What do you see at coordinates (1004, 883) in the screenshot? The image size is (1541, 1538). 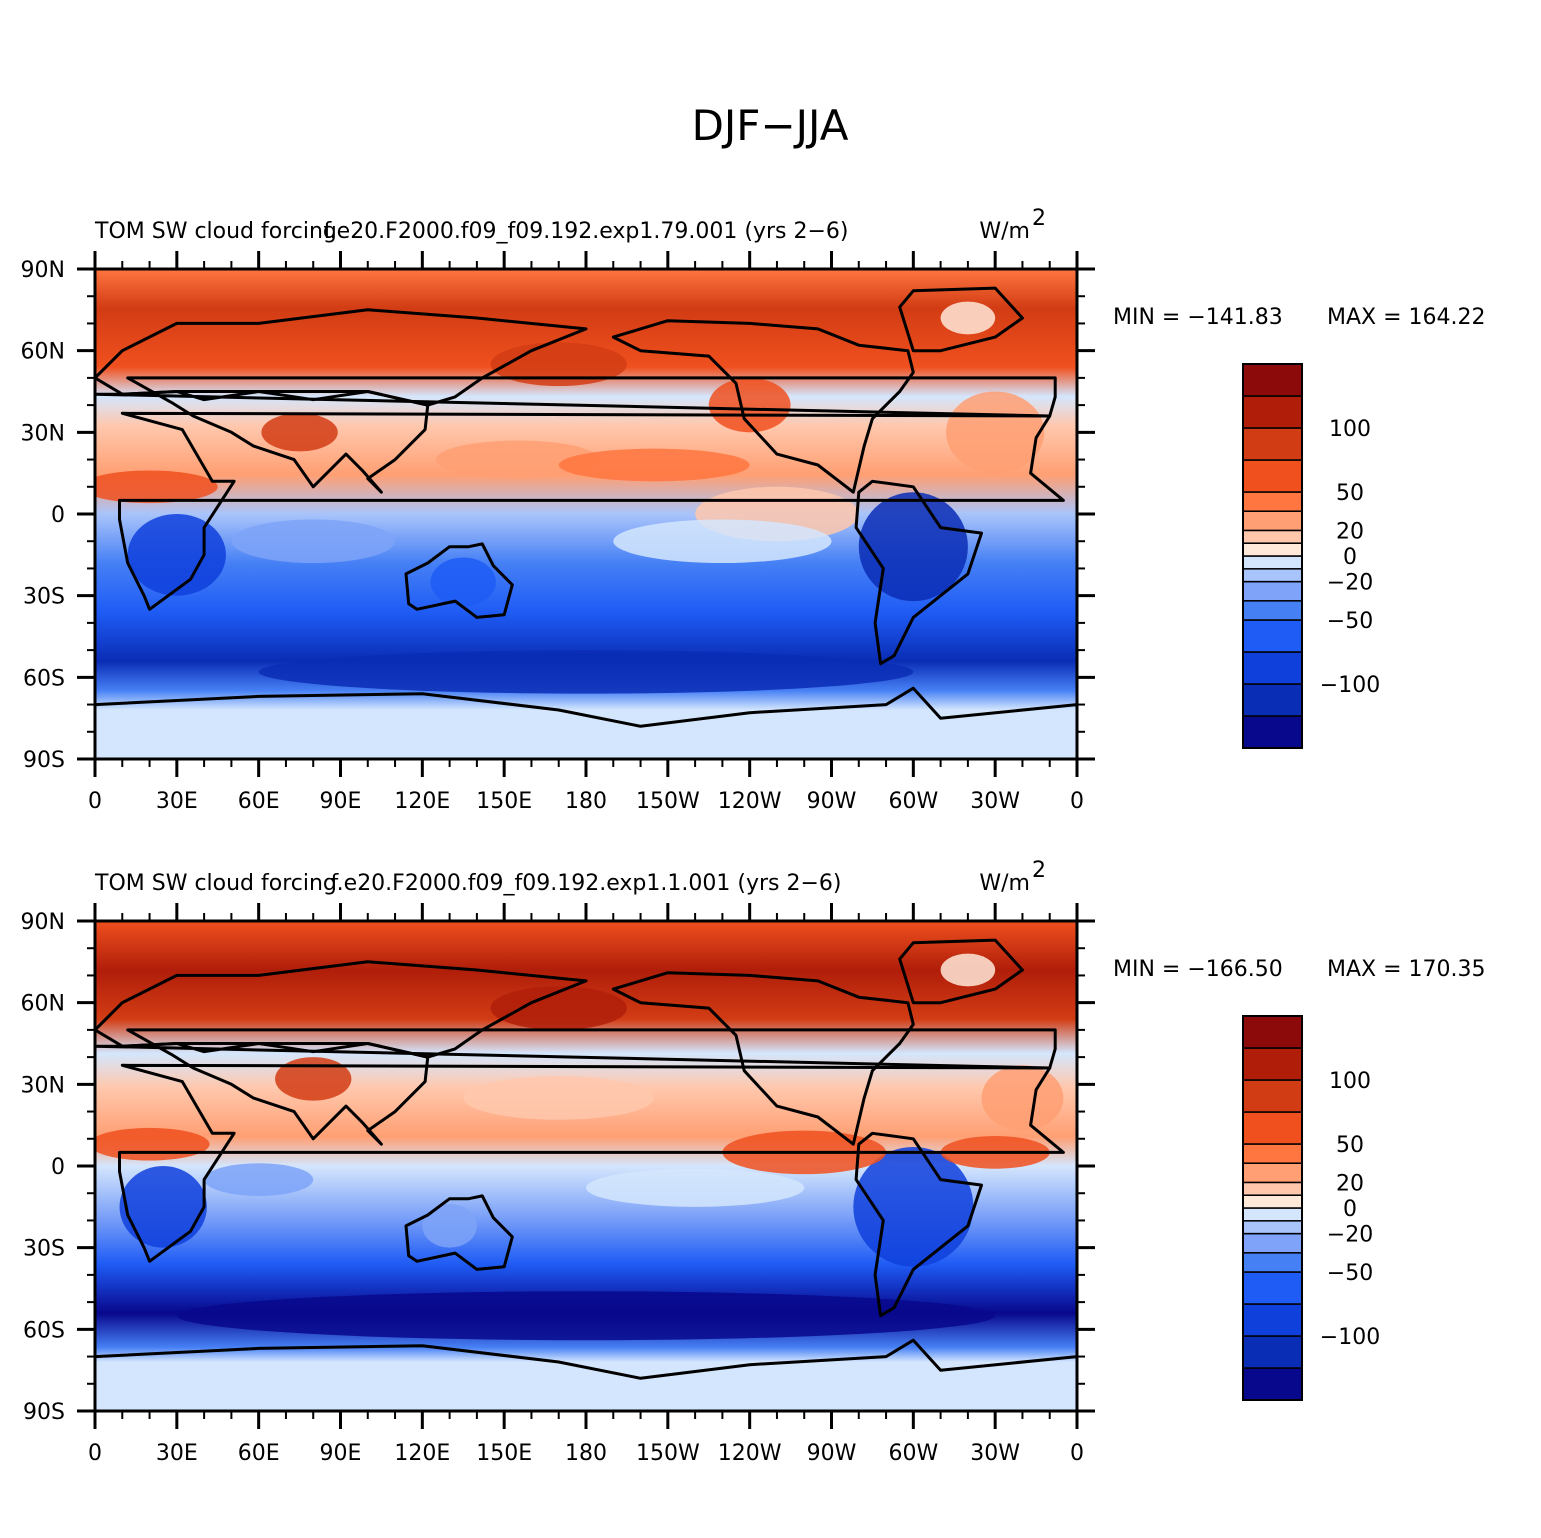 I see `panel-2-units: W/m` at bounding box center [1004, 883].